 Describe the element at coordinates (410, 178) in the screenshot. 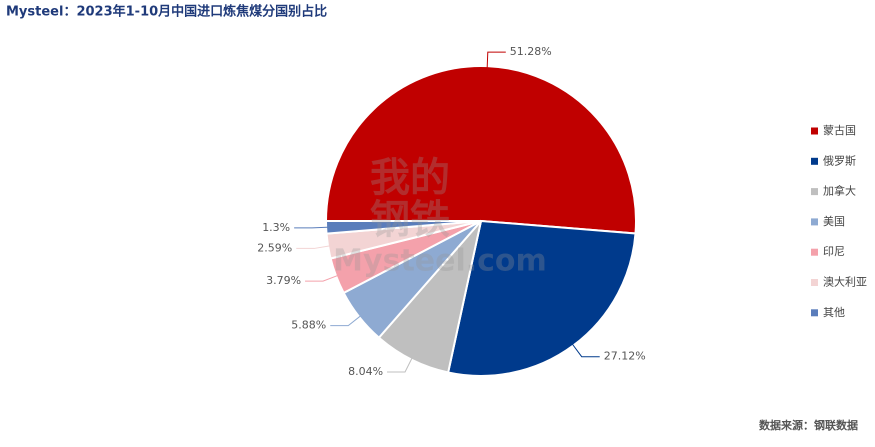

I see `watermark: 我的` at that location.